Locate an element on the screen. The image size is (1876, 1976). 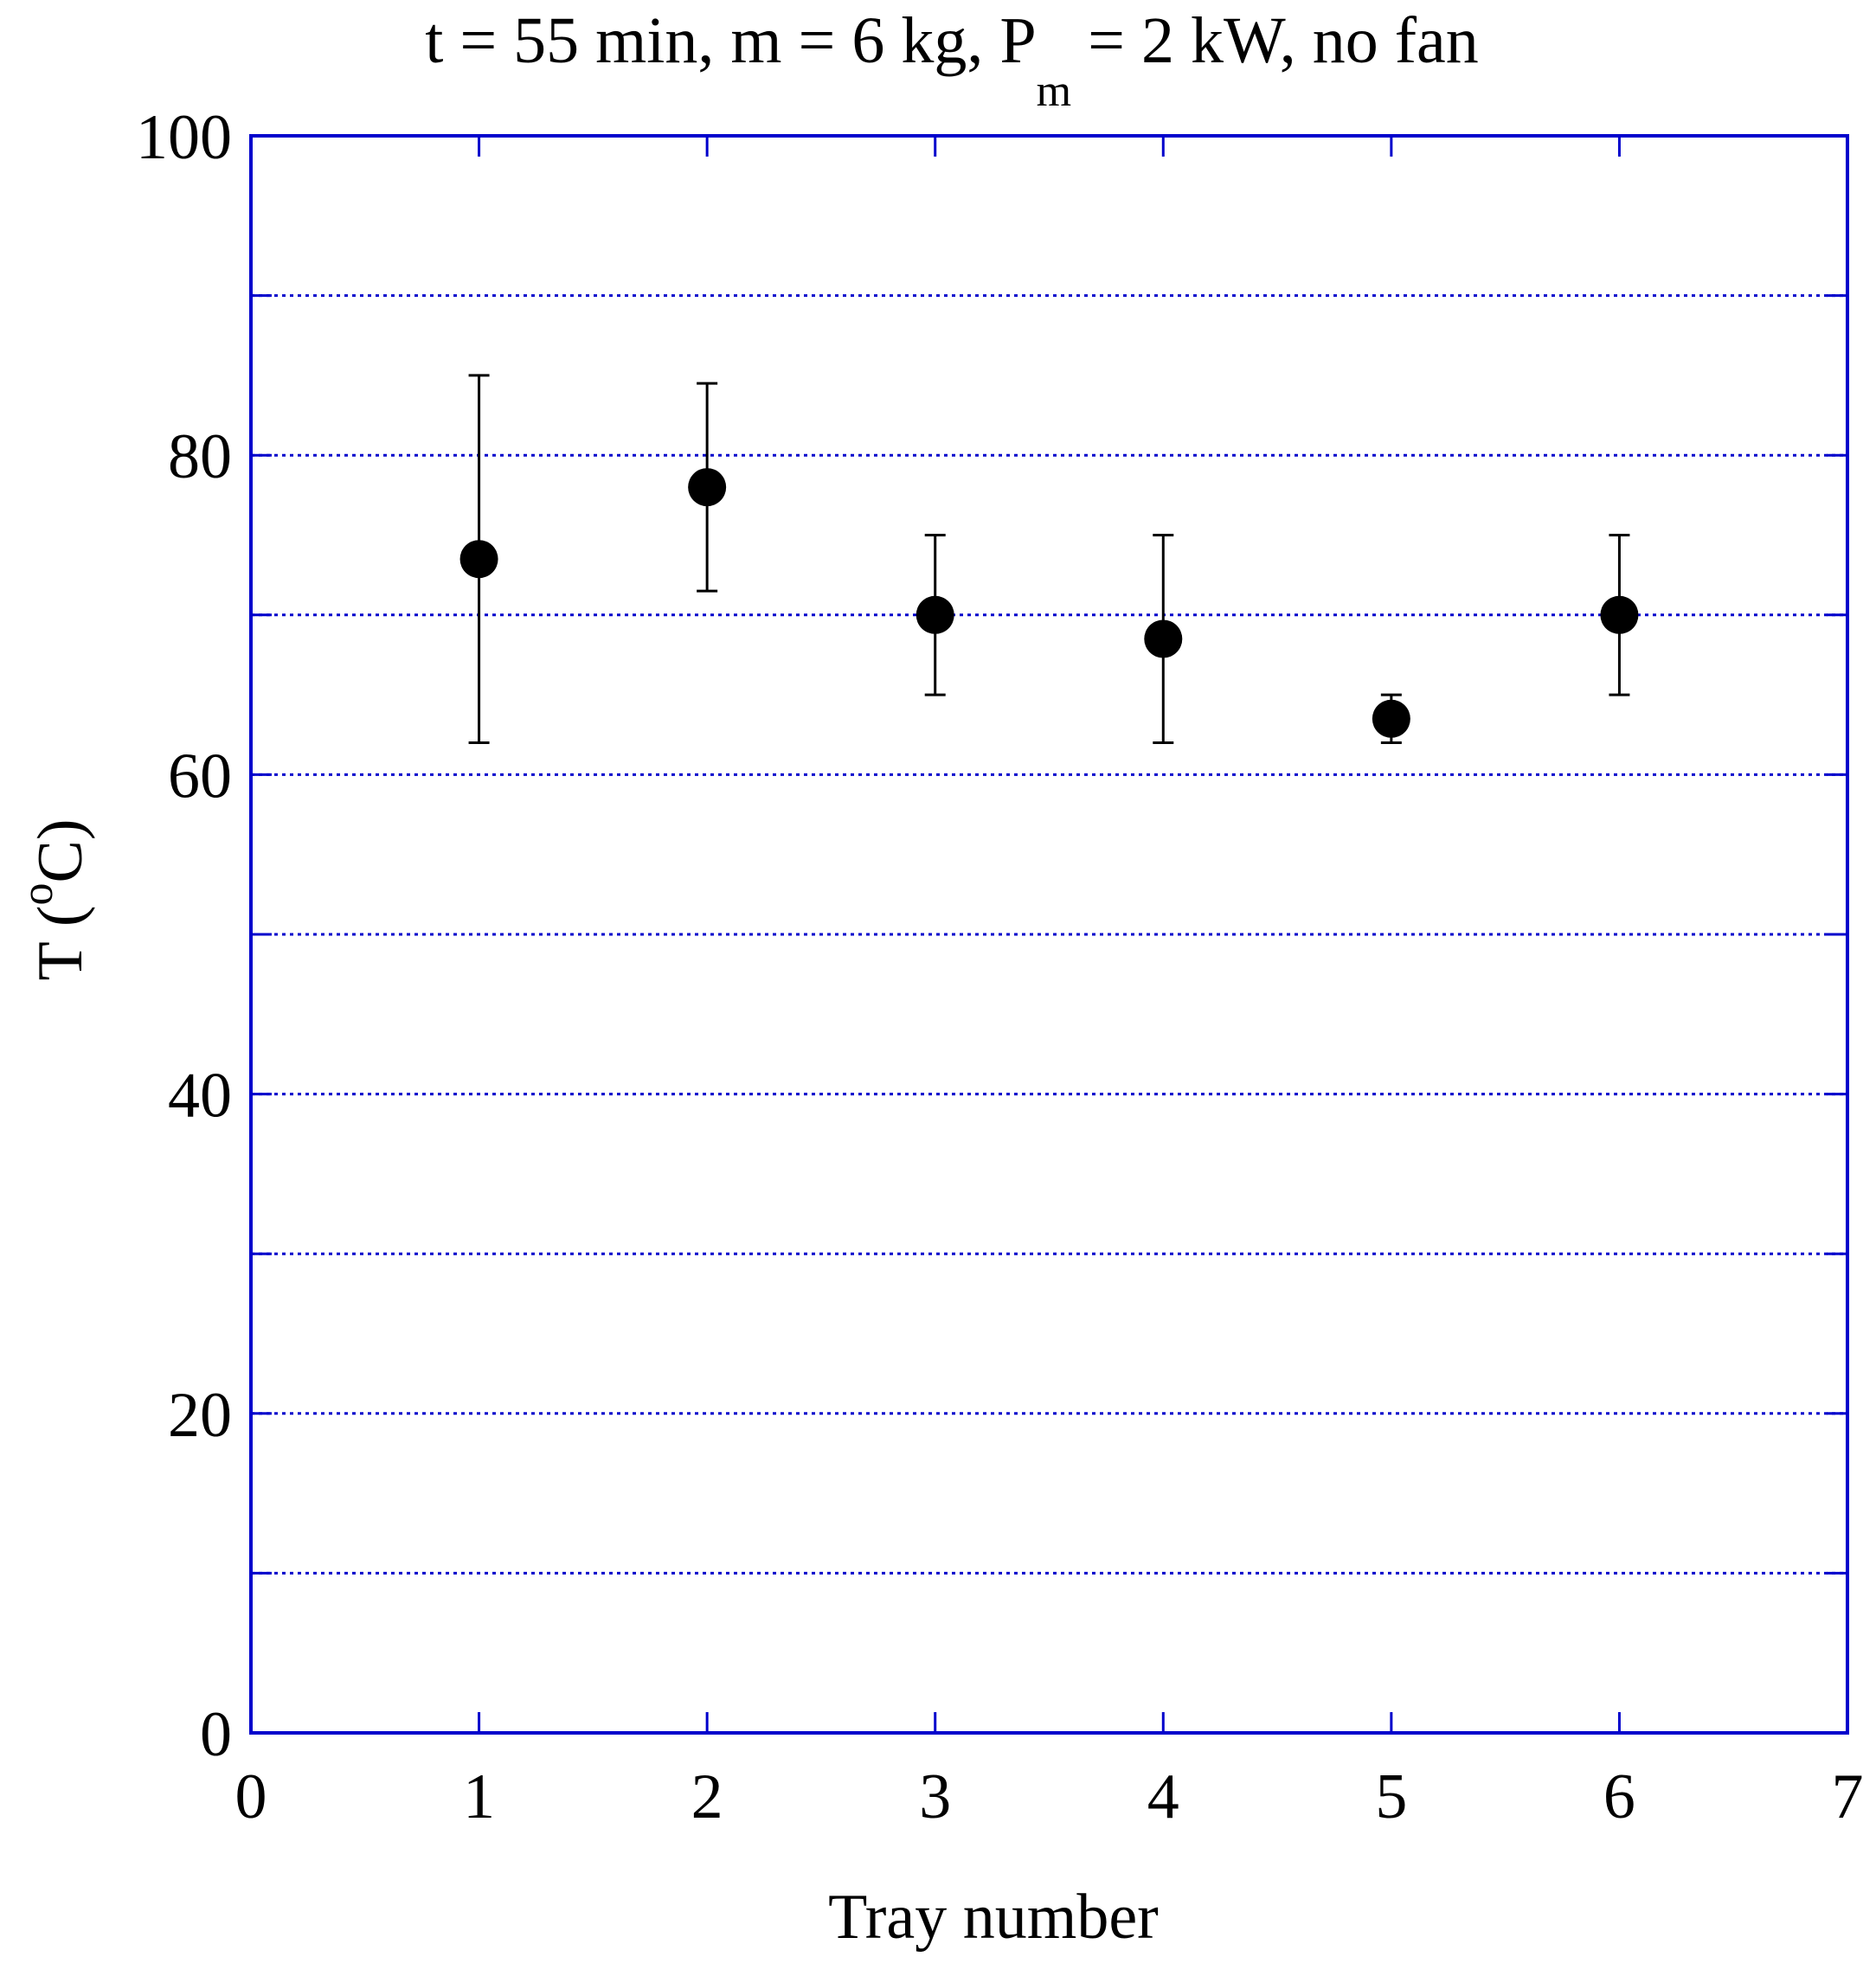
data-points is located at coordinates (1049, 603).